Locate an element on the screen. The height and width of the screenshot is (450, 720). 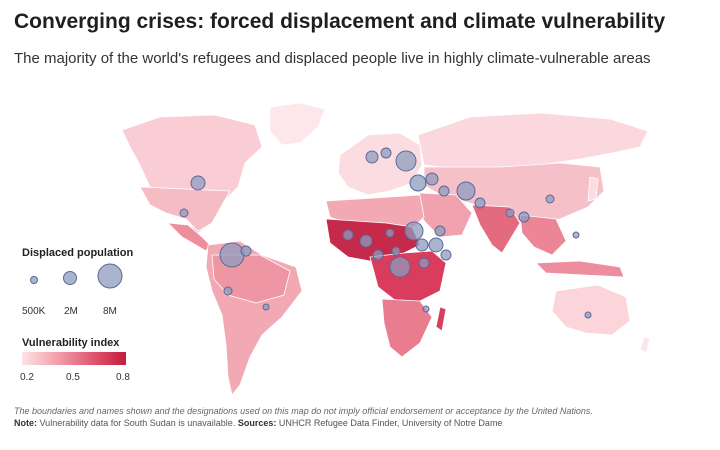
legend-size-label-2m: 2M is located at coordinates (71, 311).